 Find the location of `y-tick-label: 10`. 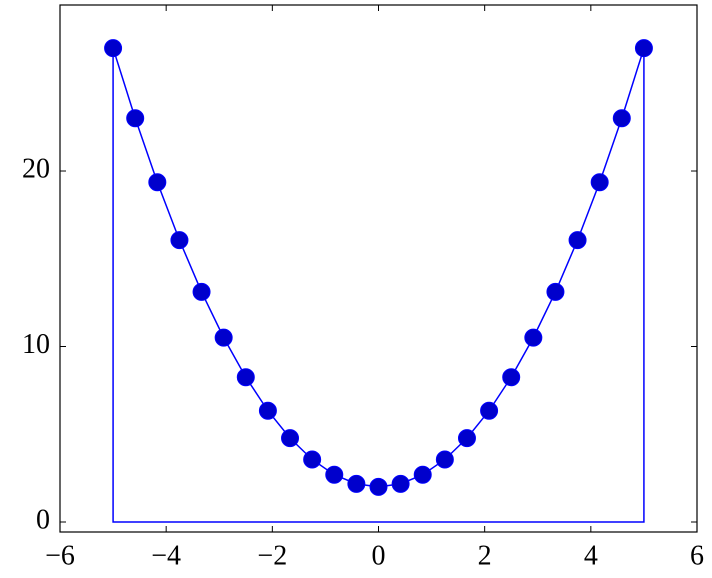

y-tick-label: 10 is located at coordinates (36, 344).